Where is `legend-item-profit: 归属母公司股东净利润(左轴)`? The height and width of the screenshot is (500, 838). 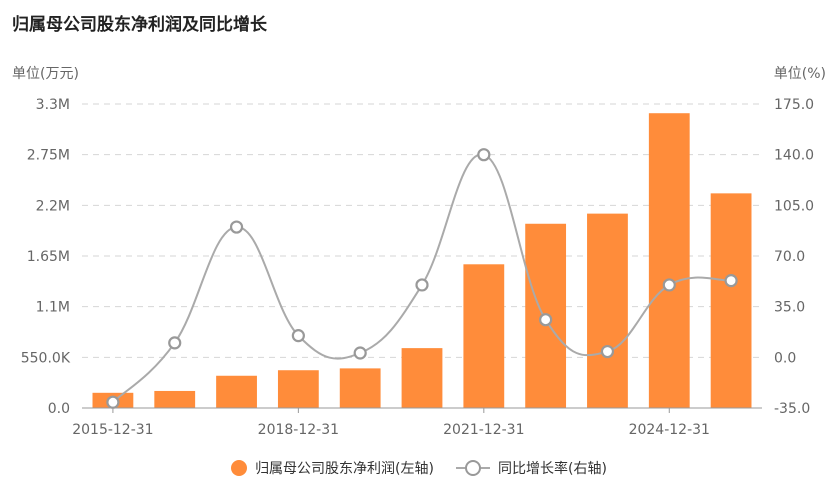 legend-item-profit: 归属母公司股东净利润(左轴) is located at coordinates (332, 468).